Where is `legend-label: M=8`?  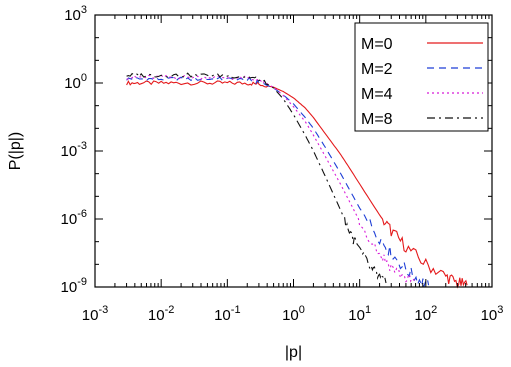
legend-label: M=8 is located at coordinates (377, 119).